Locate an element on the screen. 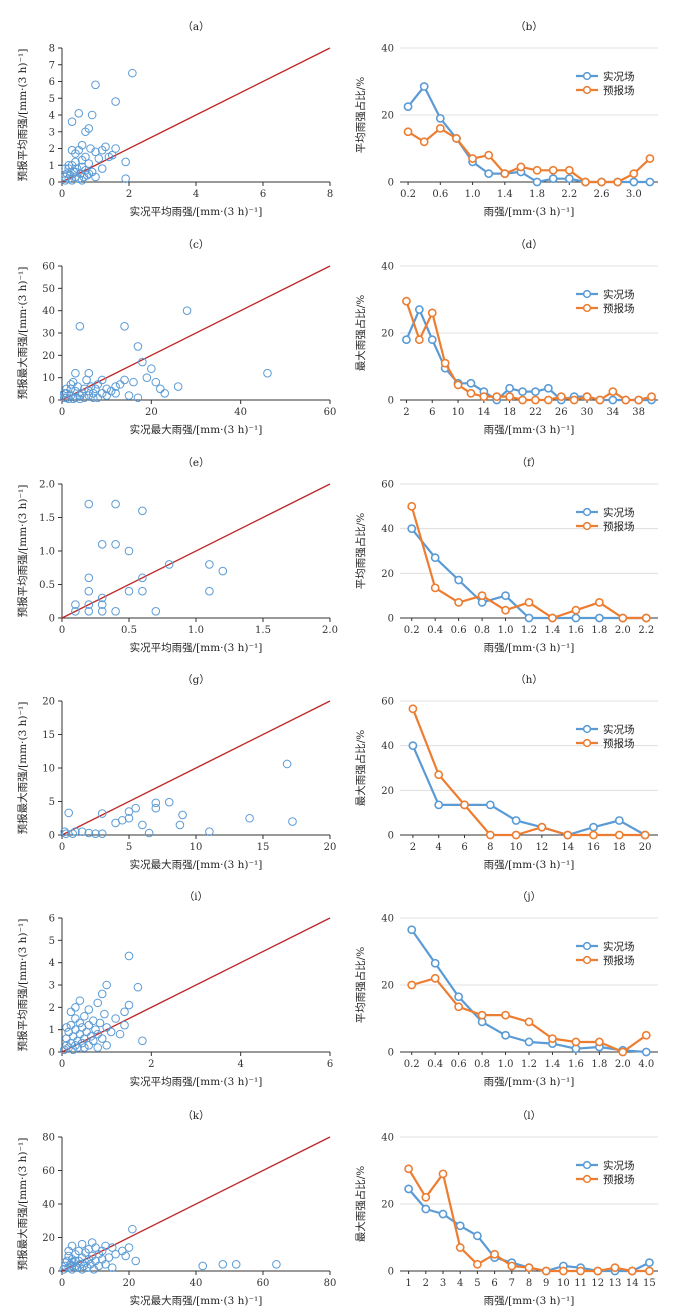  x-tick-label: 0.8 is located at coordinates (482, 630).